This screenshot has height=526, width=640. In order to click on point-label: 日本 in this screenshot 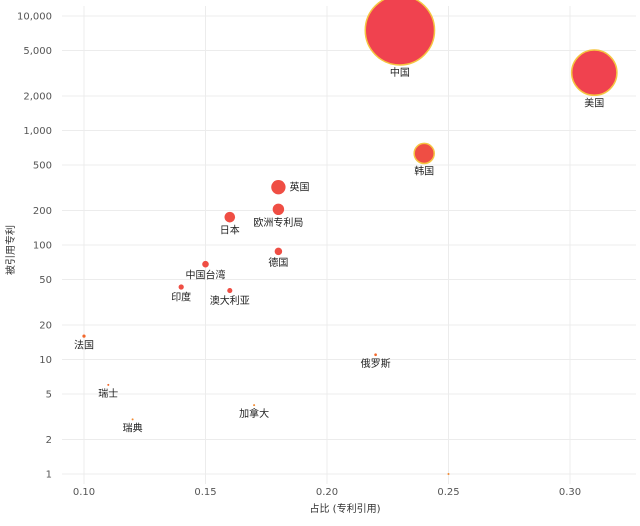, I will do `click(230, 229)`.